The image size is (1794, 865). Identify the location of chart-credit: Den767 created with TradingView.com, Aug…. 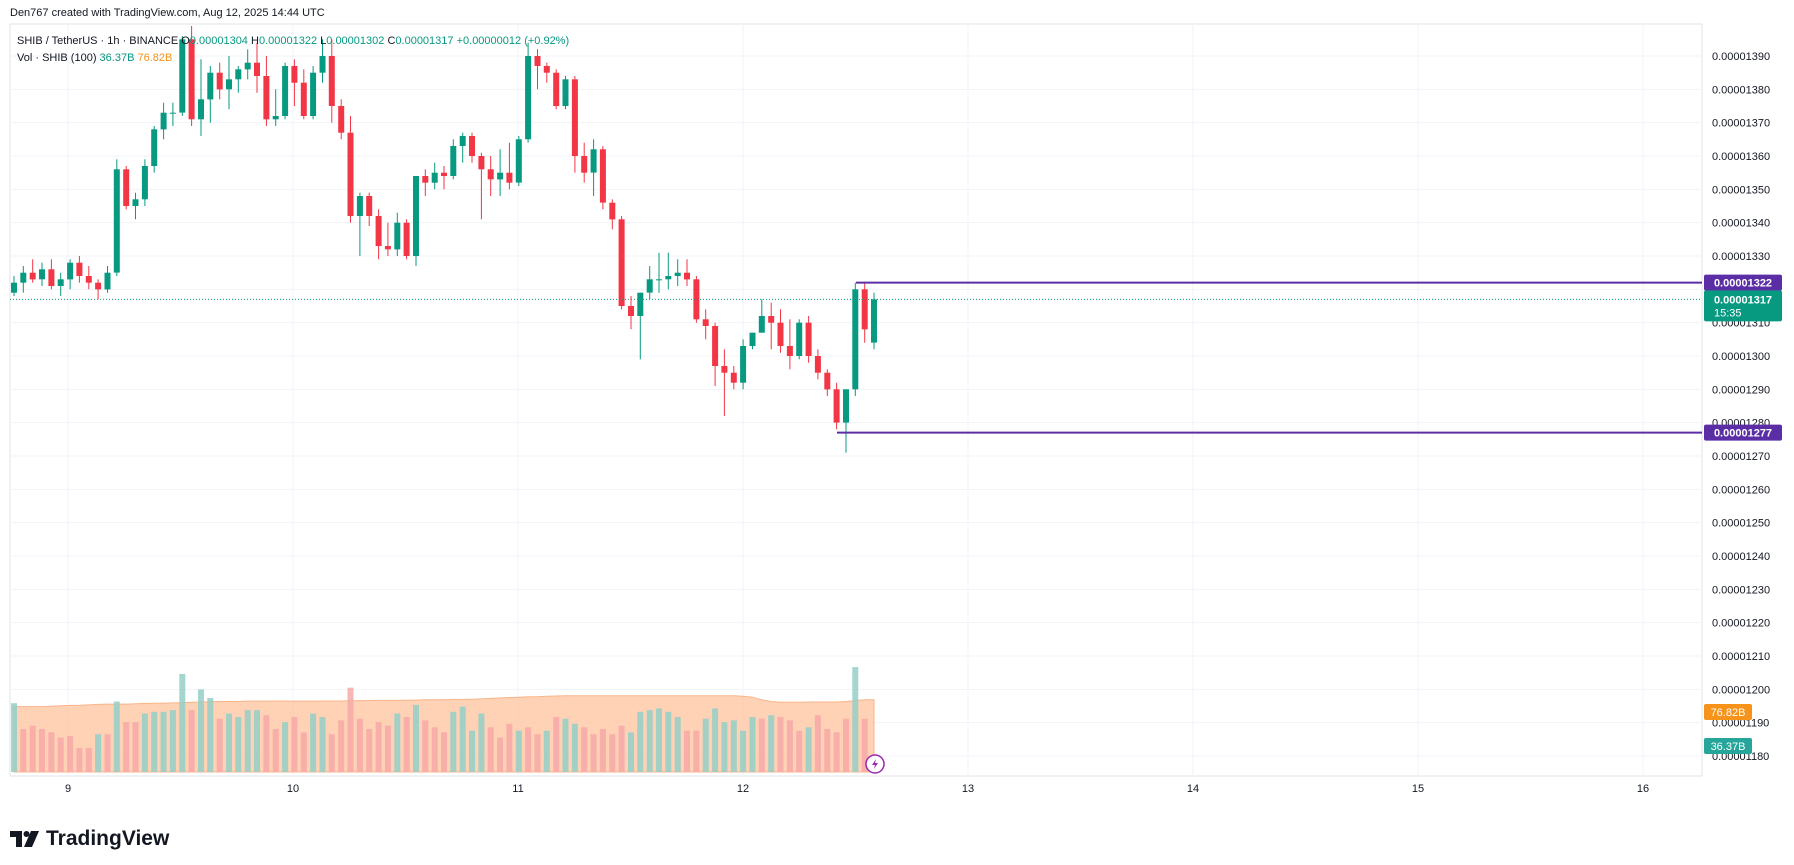
(167, 13).